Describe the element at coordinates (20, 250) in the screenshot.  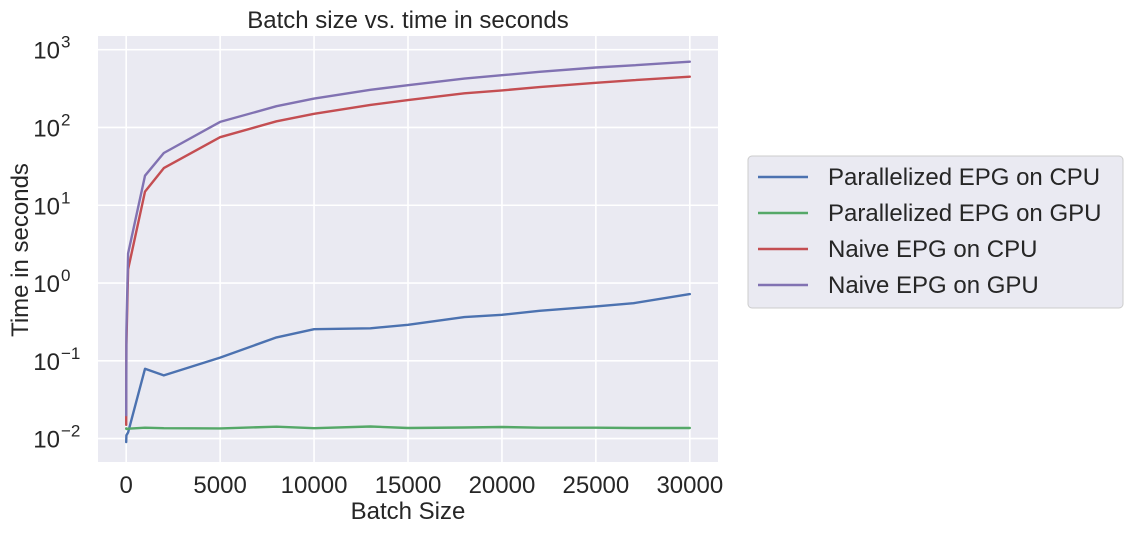
I see `y-axis-label: Time in seconds` at that location.